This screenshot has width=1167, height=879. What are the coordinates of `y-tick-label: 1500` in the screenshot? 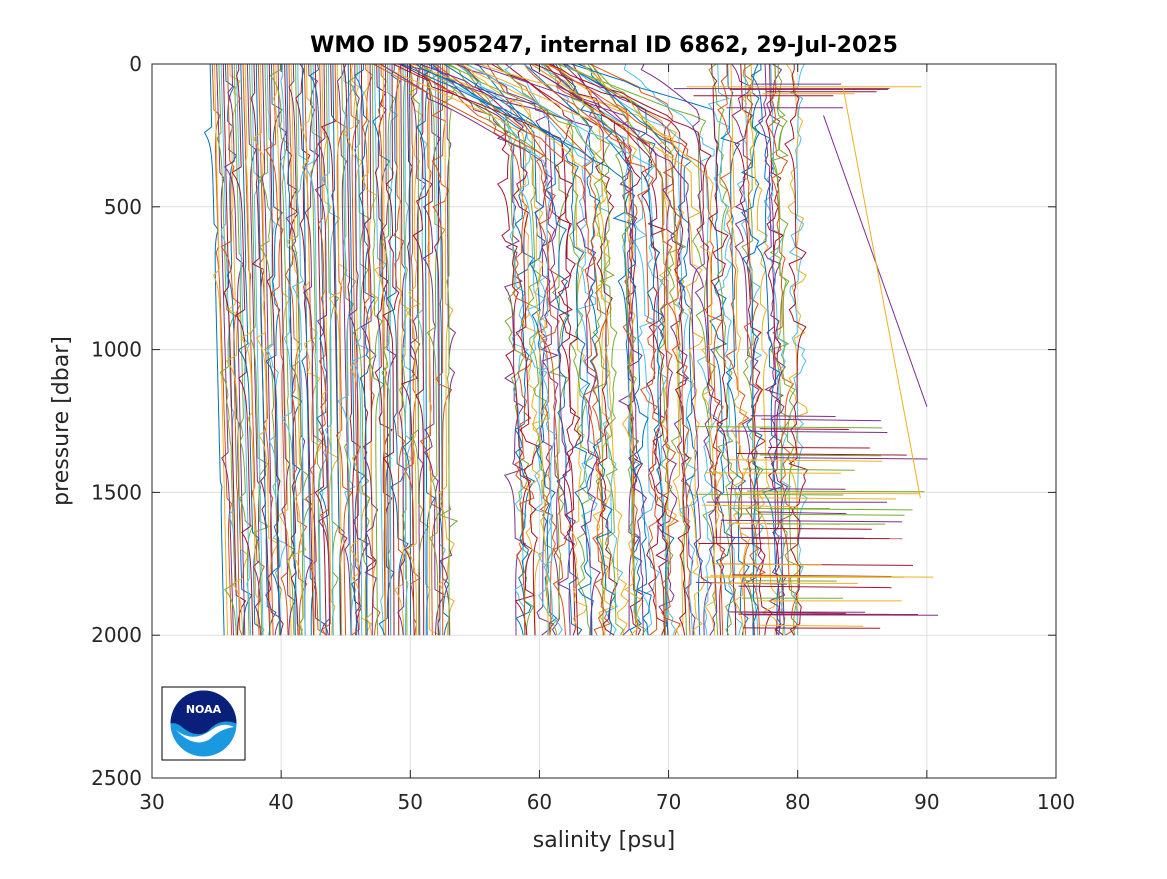 It's located at (116, 492).